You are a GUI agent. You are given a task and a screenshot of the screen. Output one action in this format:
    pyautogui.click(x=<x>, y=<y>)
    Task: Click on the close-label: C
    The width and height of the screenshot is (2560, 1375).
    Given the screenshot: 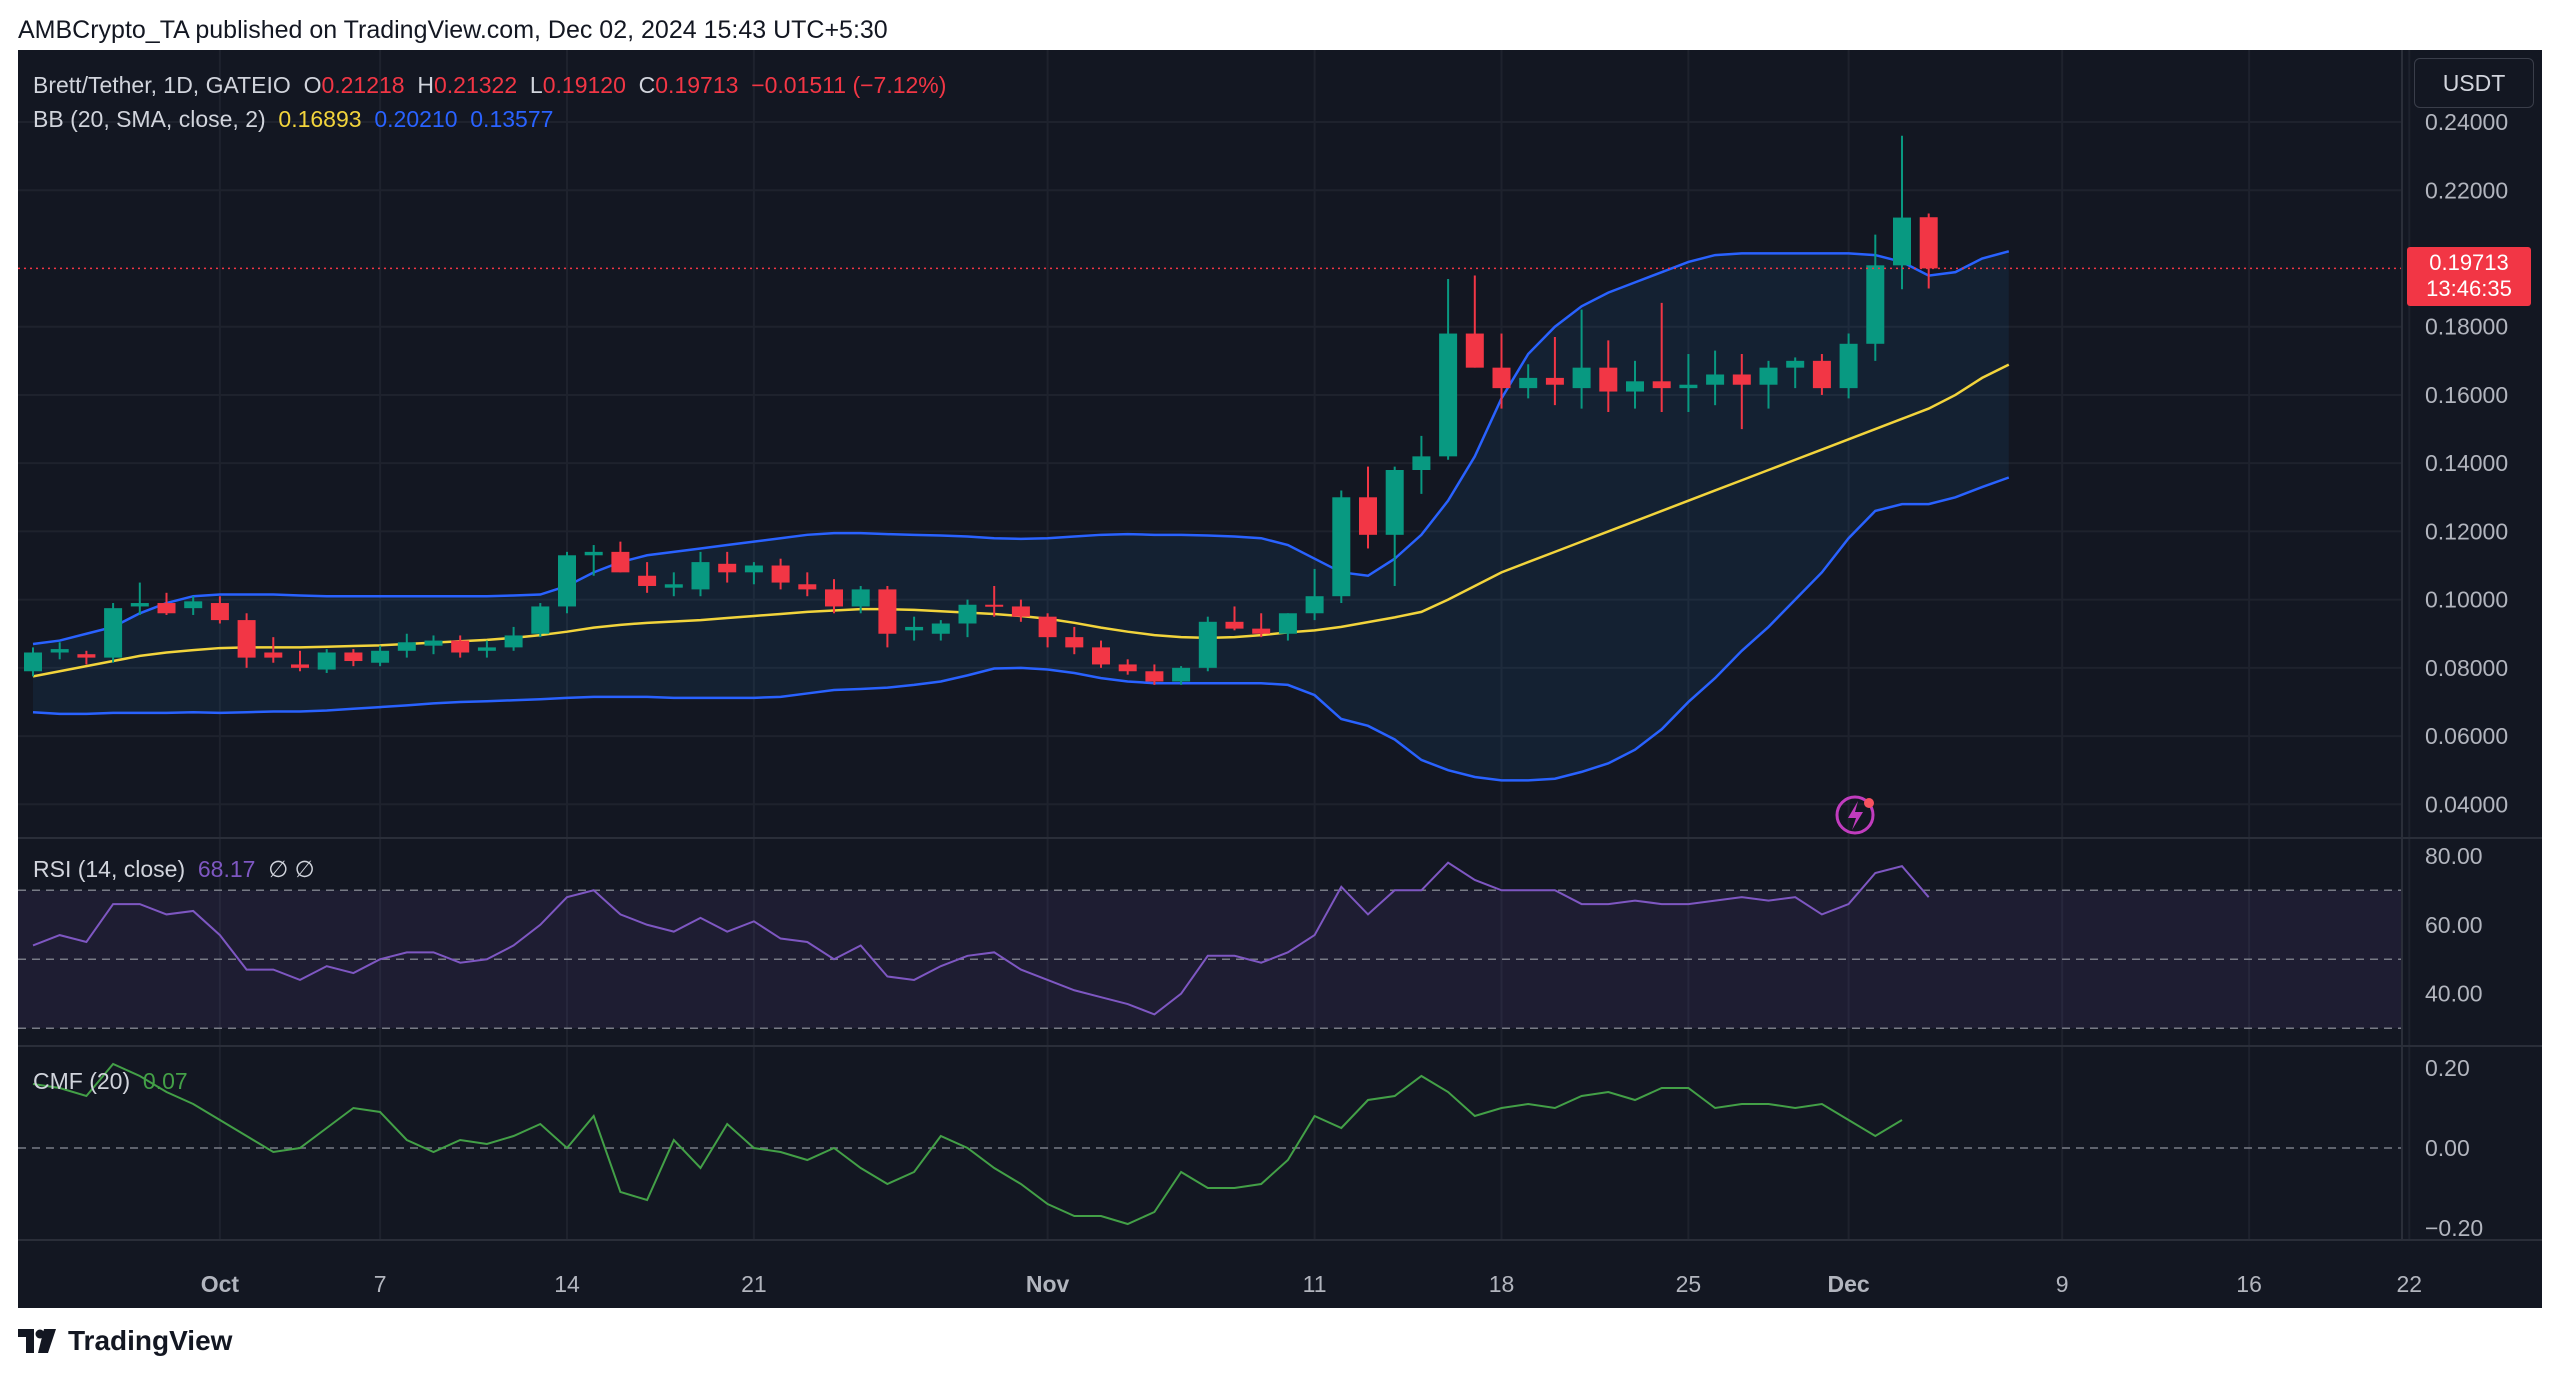 What is the action you would take?
    pyautogui.click(x=647, y=85)
    